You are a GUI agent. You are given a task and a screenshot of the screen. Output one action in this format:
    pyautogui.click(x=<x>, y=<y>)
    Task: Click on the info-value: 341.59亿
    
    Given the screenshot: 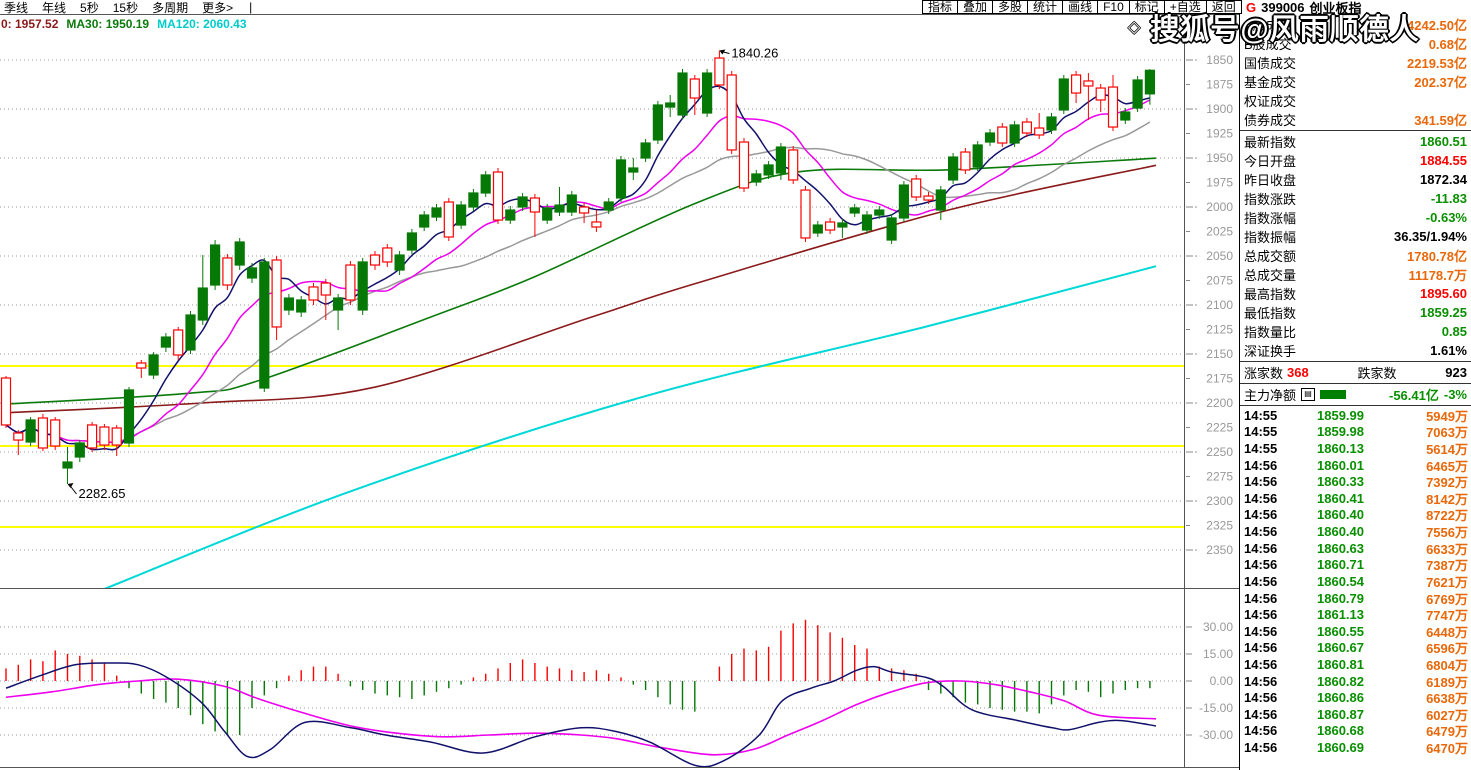 What is the action you would take?
    pyautogui.click(x=1440, y=120)
    